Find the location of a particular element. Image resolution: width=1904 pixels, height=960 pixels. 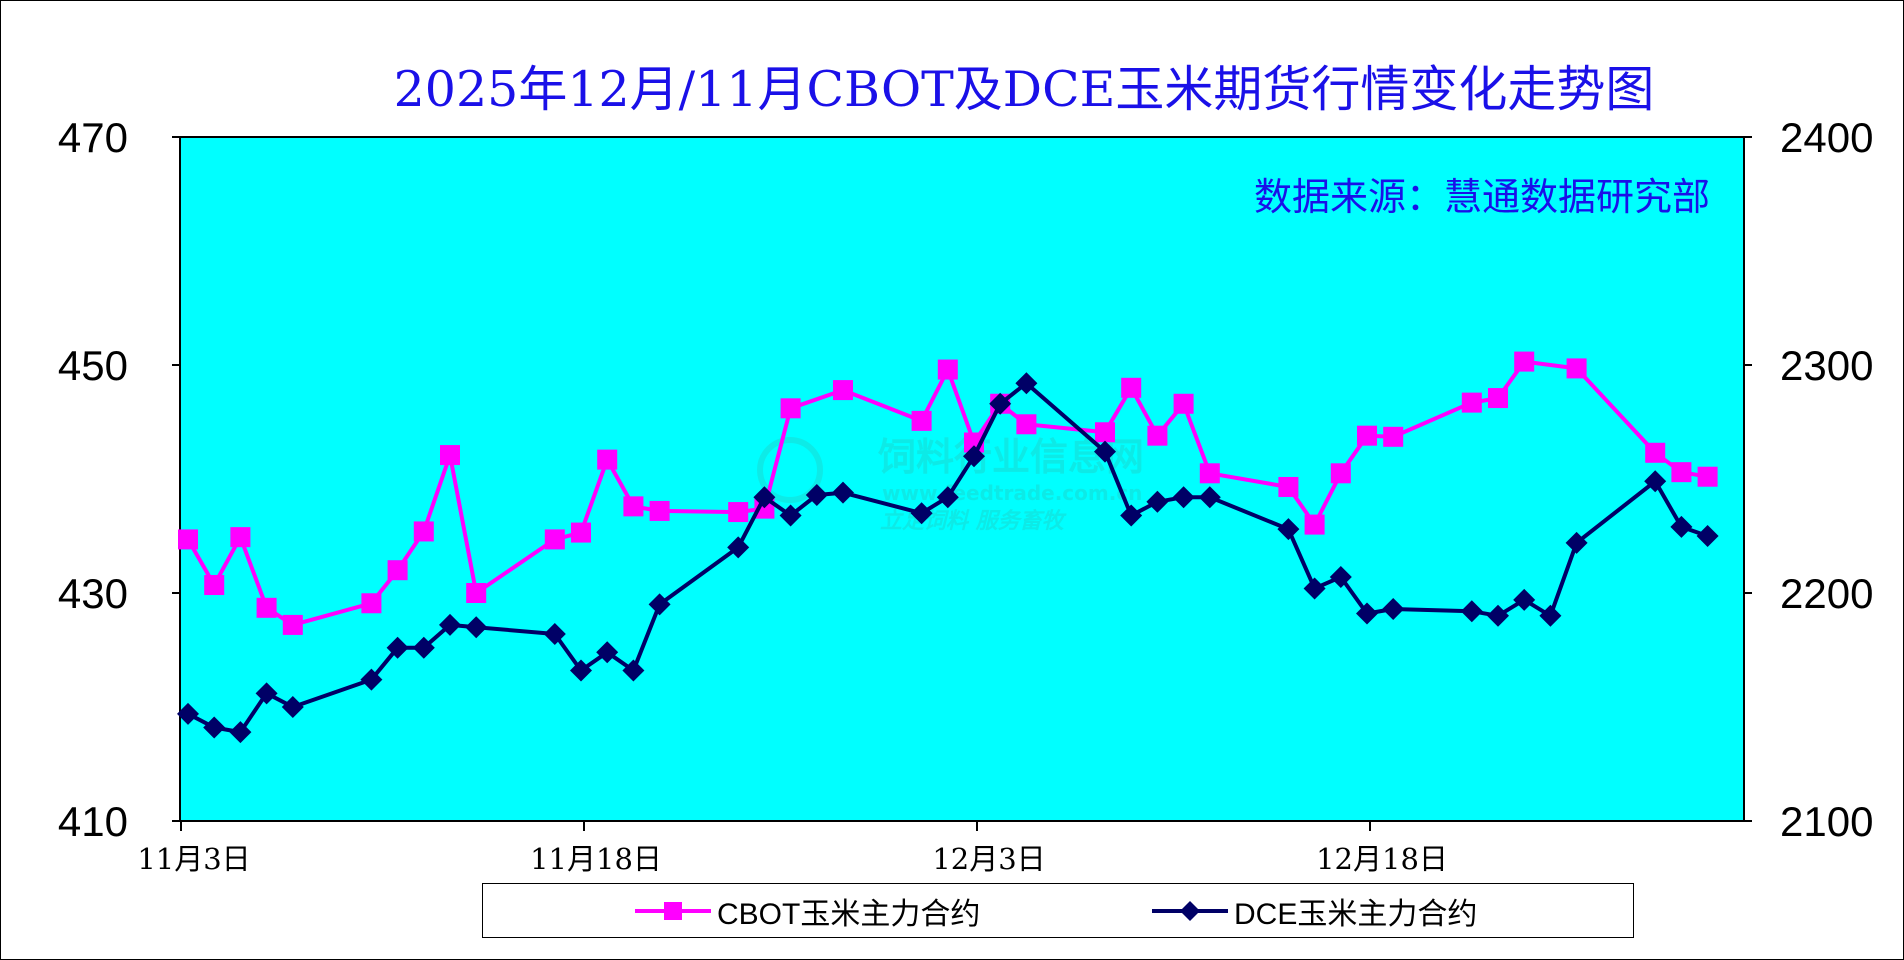

y-left-tick-label: 450 is located at coordinates (93, 365).